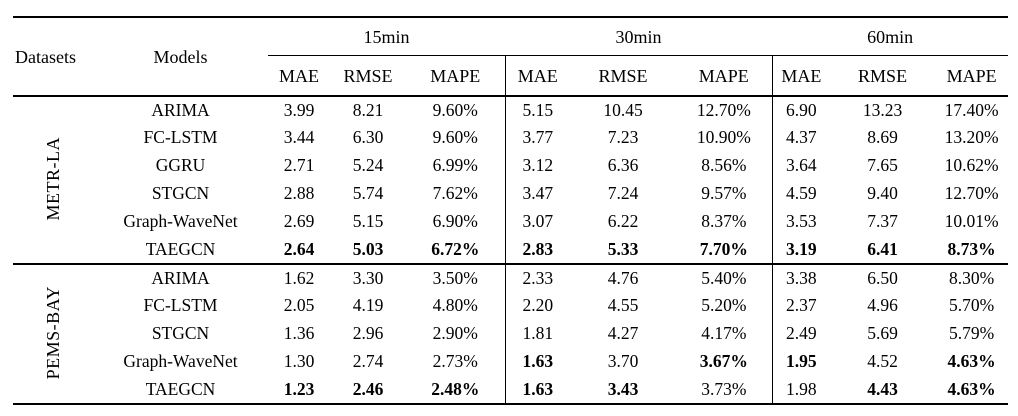 The image size is (1018, 416). Describe the element at coordinates (801, 306) in the screenshot. I see `metric-value: 2.37` at that location.